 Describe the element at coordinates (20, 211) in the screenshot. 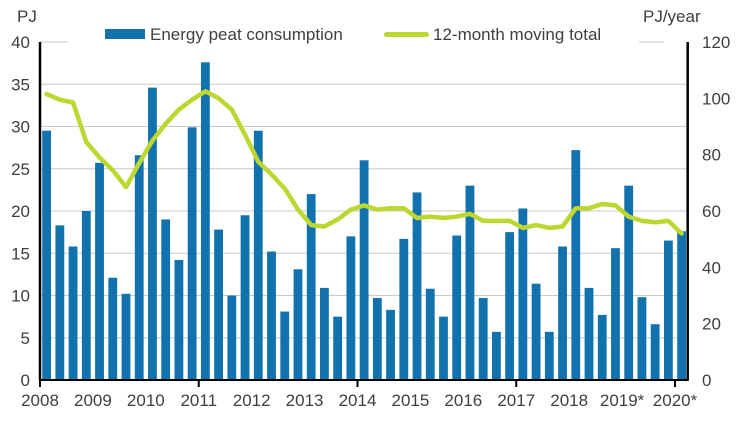

I see `y-tick-label-left-20: 20` at that location.